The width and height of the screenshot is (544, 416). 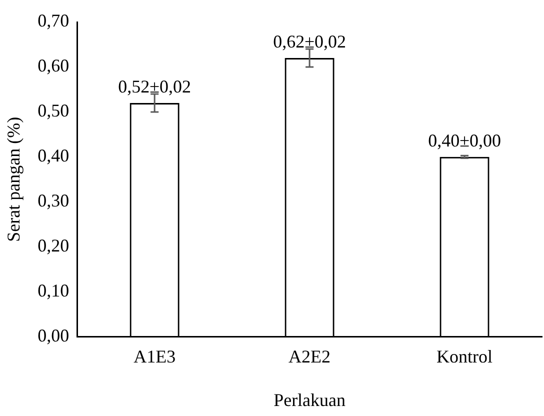 I want to click on y-tick-label: 0,60, so click(x=54, y=66).